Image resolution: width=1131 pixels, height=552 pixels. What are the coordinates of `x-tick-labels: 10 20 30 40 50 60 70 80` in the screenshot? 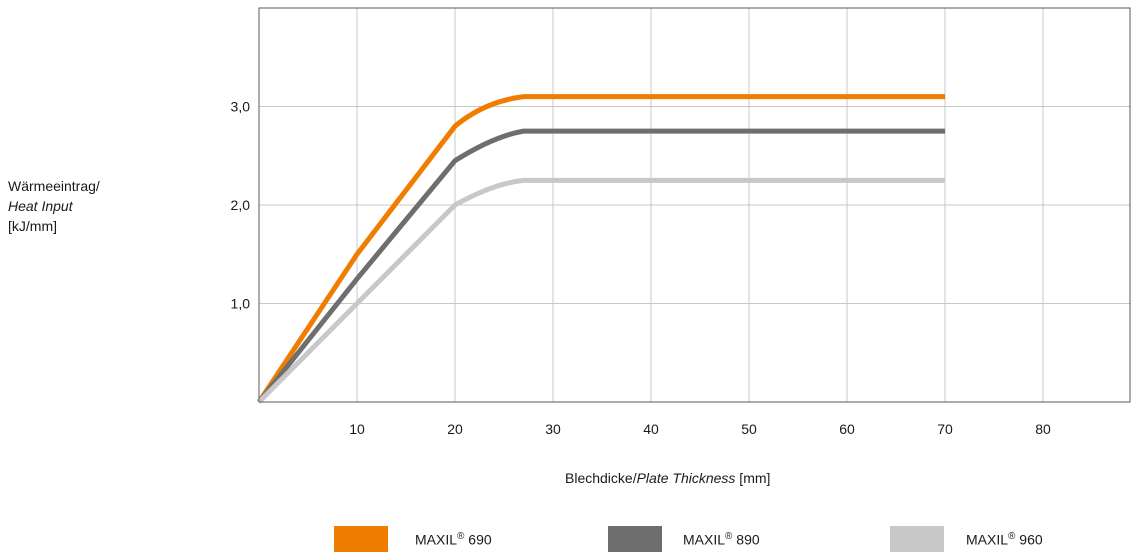 It's located at (700, 429).